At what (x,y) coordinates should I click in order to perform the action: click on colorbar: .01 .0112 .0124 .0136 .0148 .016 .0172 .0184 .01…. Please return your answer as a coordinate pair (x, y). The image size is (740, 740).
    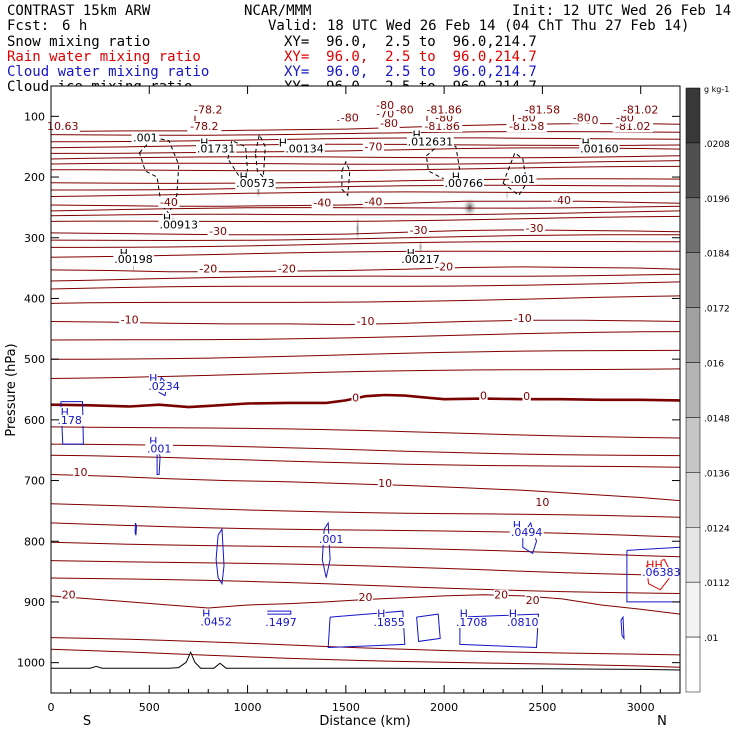
    Looking at the image, I should click on (707, 390).